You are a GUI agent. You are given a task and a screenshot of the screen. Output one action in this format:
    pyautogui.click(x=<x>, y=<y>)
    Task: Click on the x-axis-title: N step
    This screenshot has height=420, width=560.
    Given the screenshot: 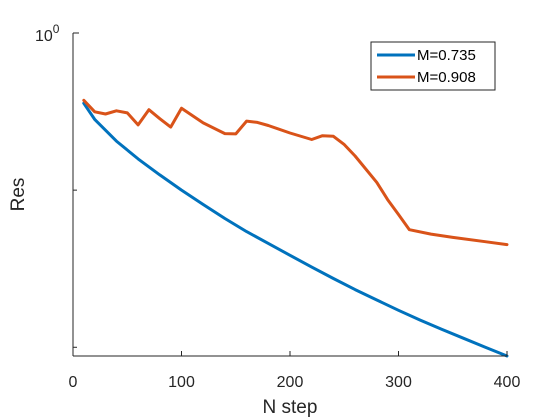 What is the action you would take?
    pyautogui.click(x=290, y=407)
    